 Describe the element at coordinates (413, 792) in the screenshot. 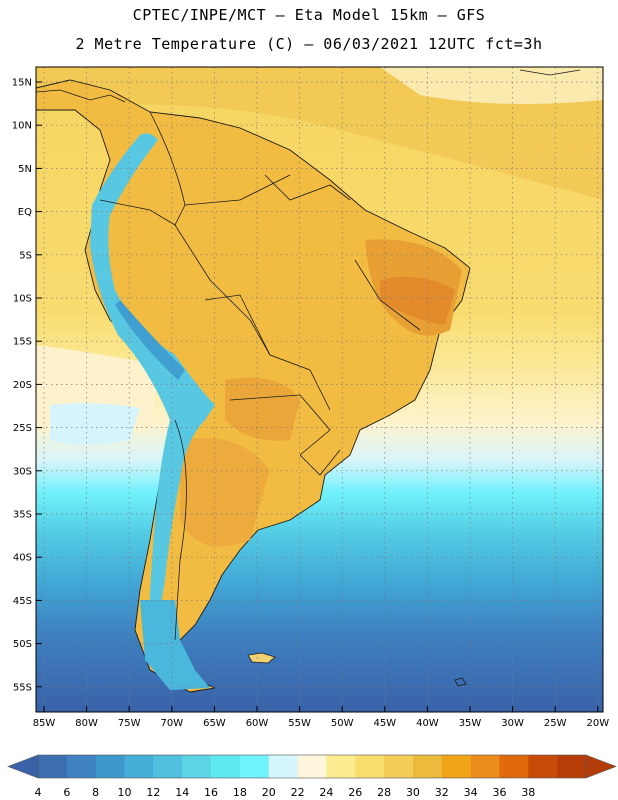

I see `colorbar-label: 30` at that location.